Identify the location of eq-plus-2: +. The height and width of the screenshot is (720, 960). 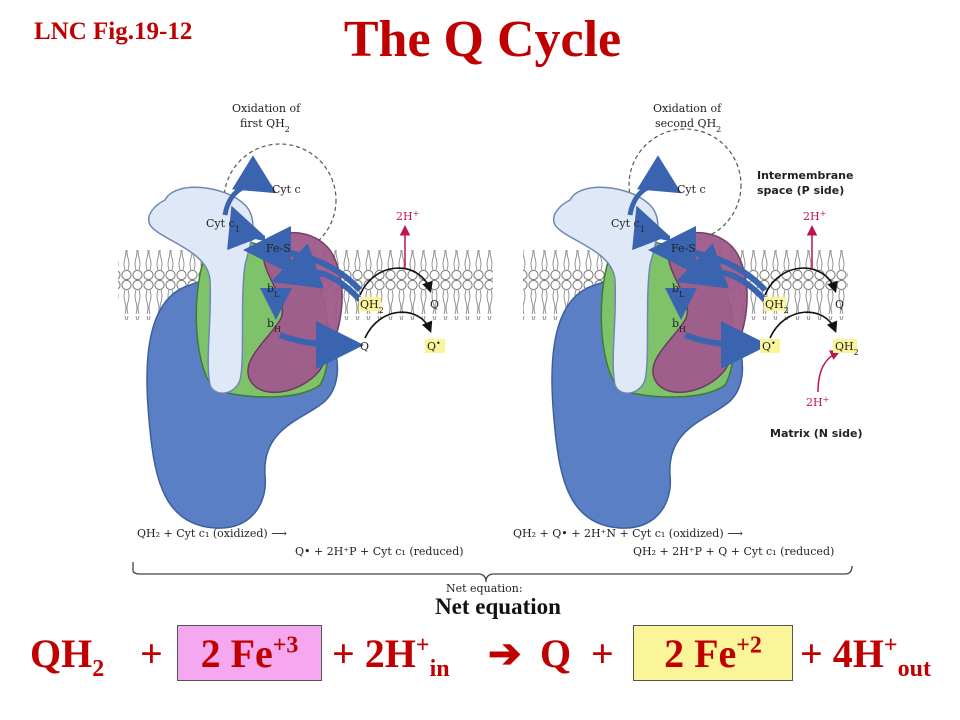
(602, 653).